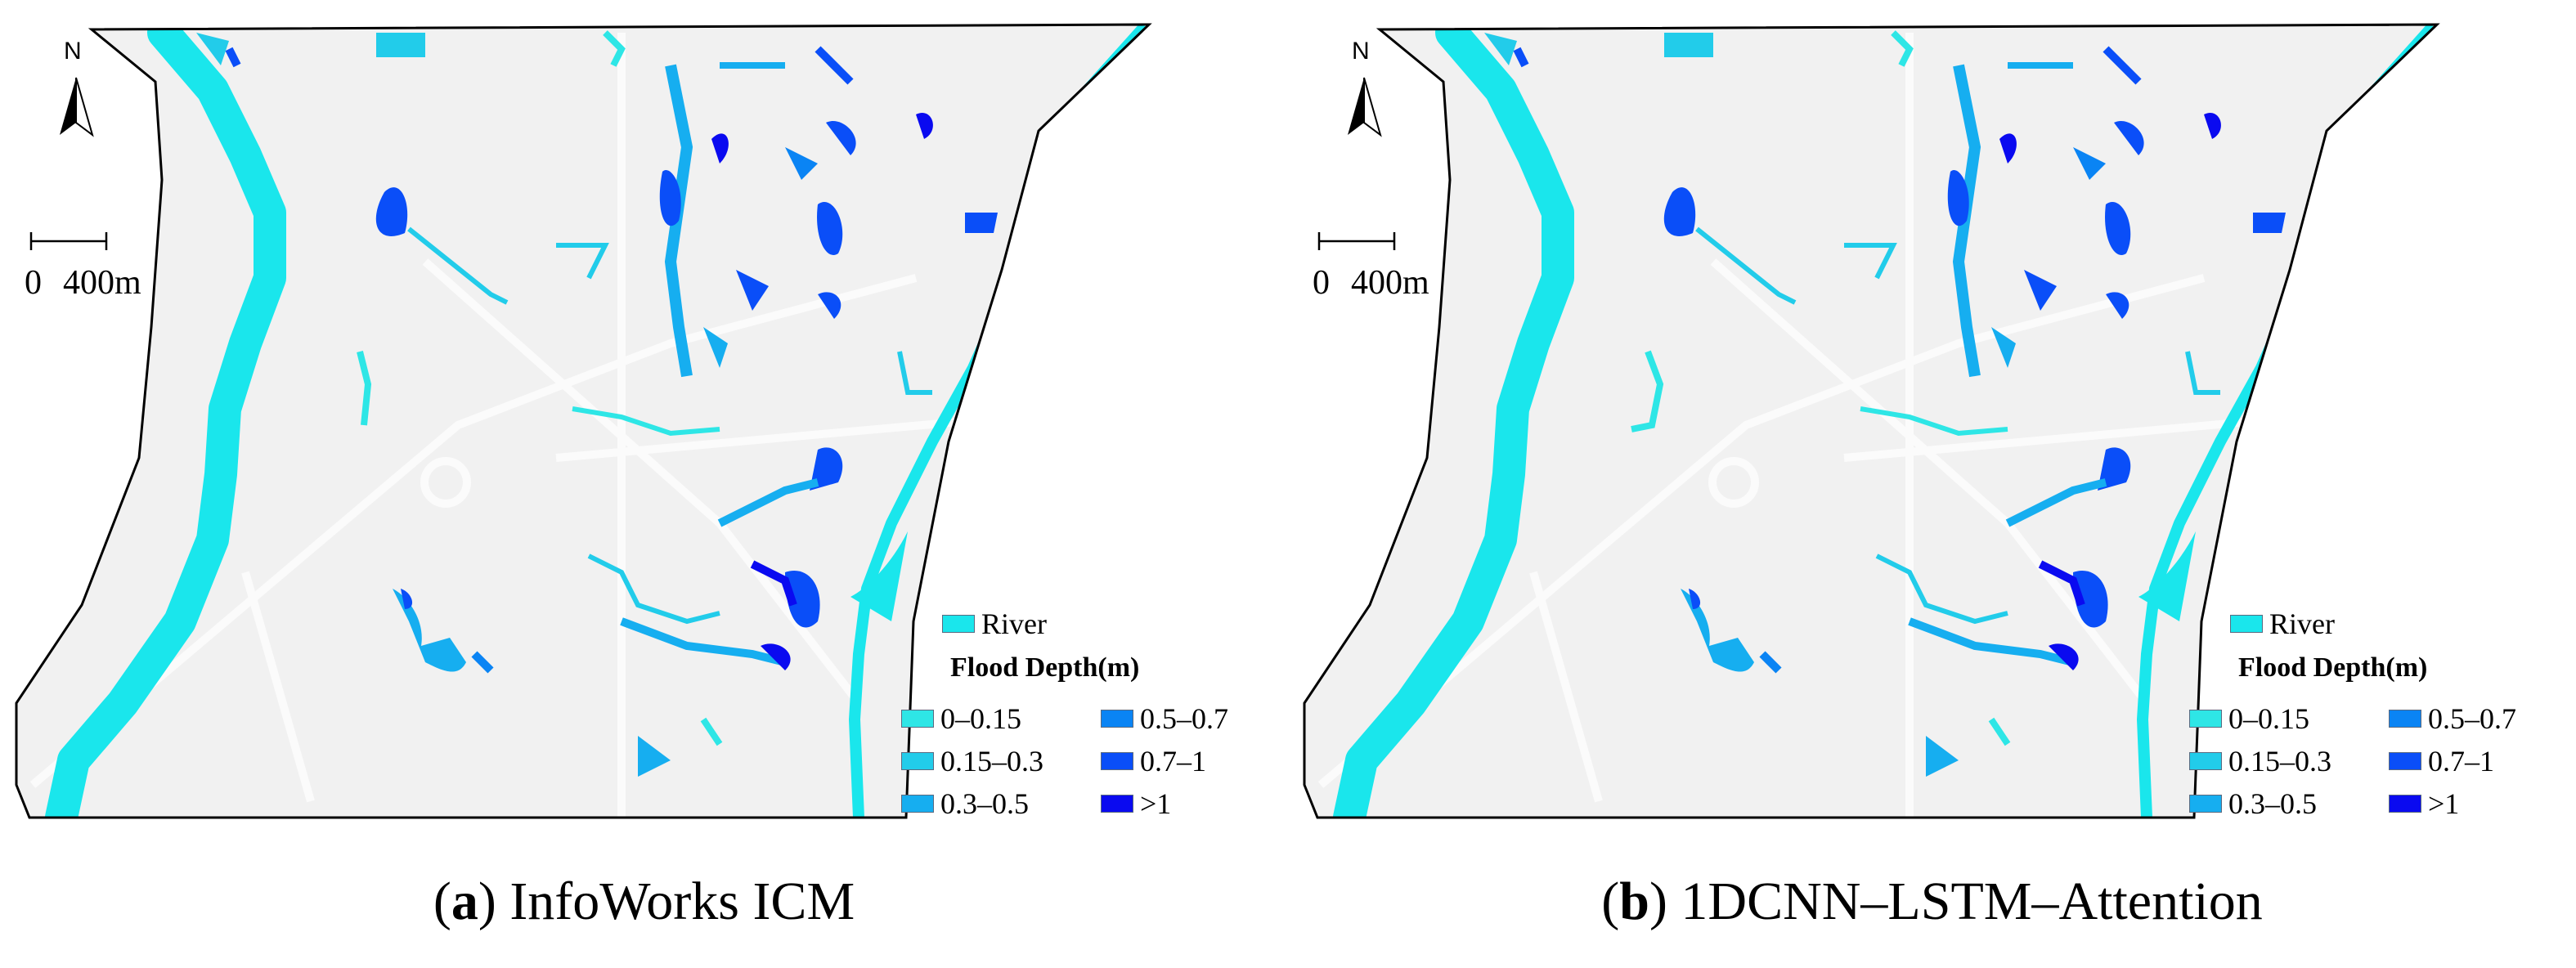  I want to click on caption-text: 1DCNN–LSTM–Attention, so click(1972, 901).